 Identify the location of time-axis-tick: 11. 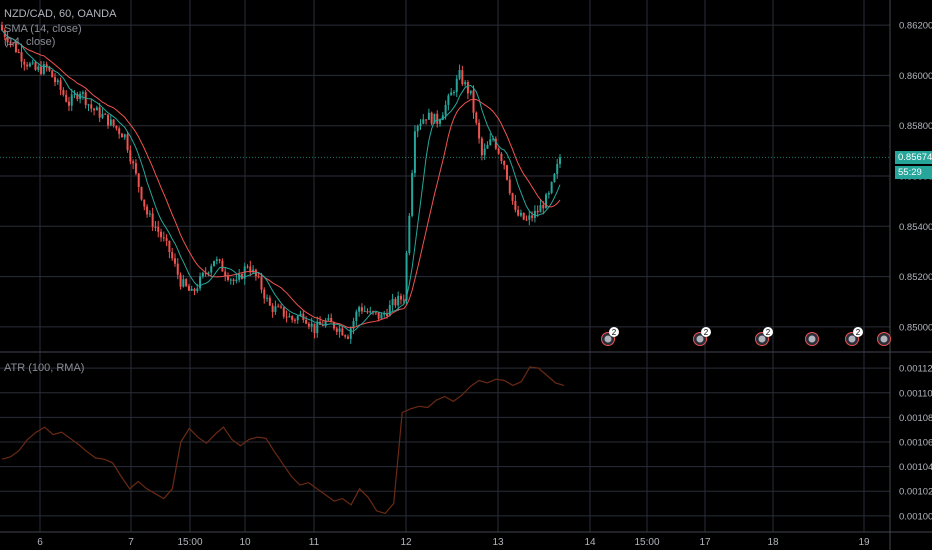
(314, 542).